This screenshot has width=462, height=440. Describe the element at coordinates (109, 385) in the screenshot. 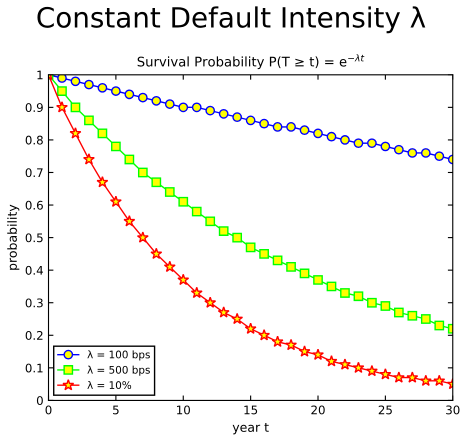

I see `legend-label: λ = 10%` at that location.